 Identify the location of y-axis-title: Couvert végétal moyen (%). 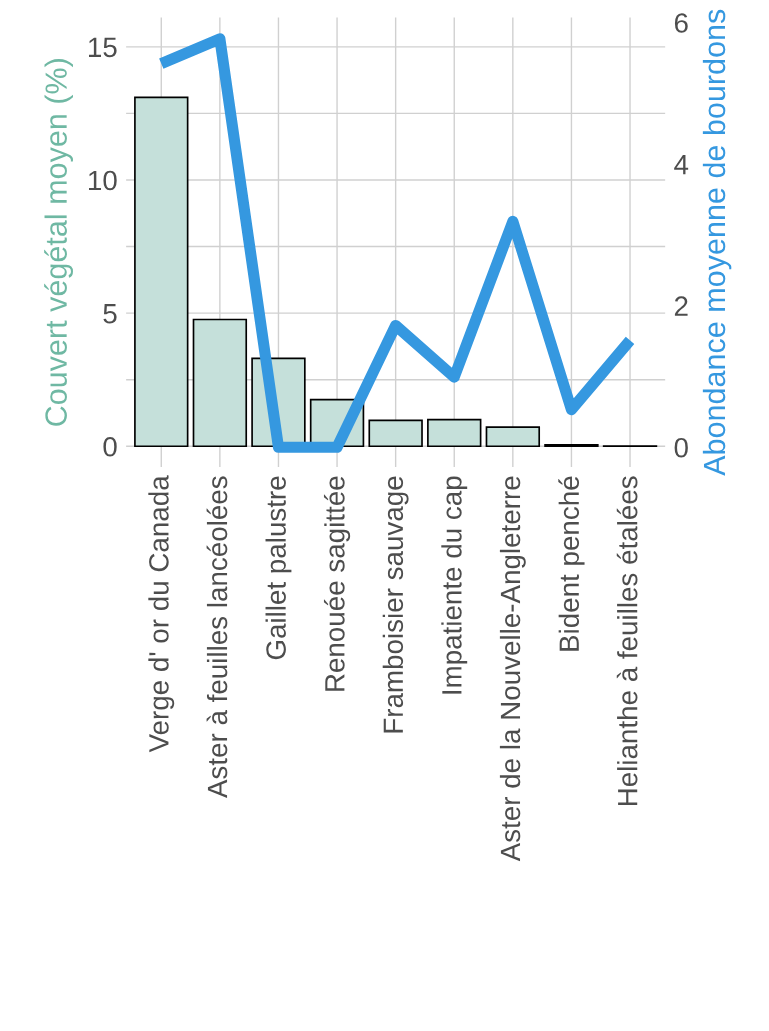
(58, 242).